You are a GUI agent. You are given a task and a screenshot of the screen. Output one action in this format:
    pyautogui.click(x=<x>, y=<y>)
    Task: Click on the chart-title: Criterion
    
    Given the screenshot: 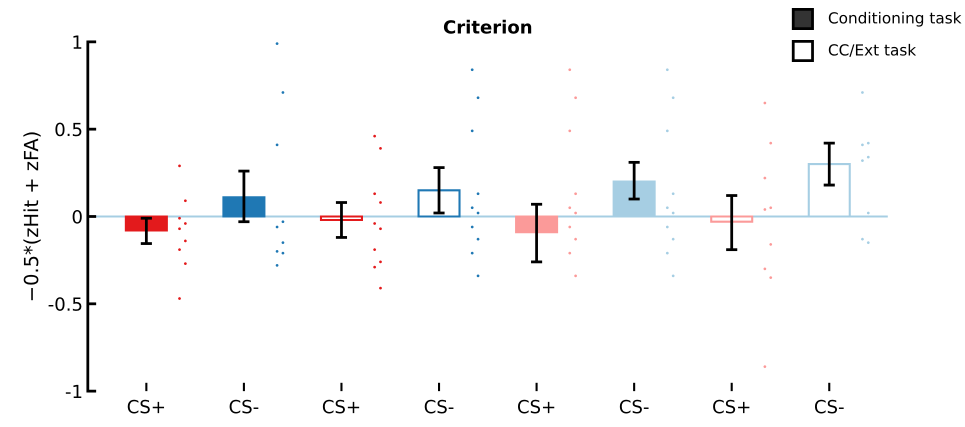 What is the action you would take?
    pyautogui.click(x=488, y=27)
    